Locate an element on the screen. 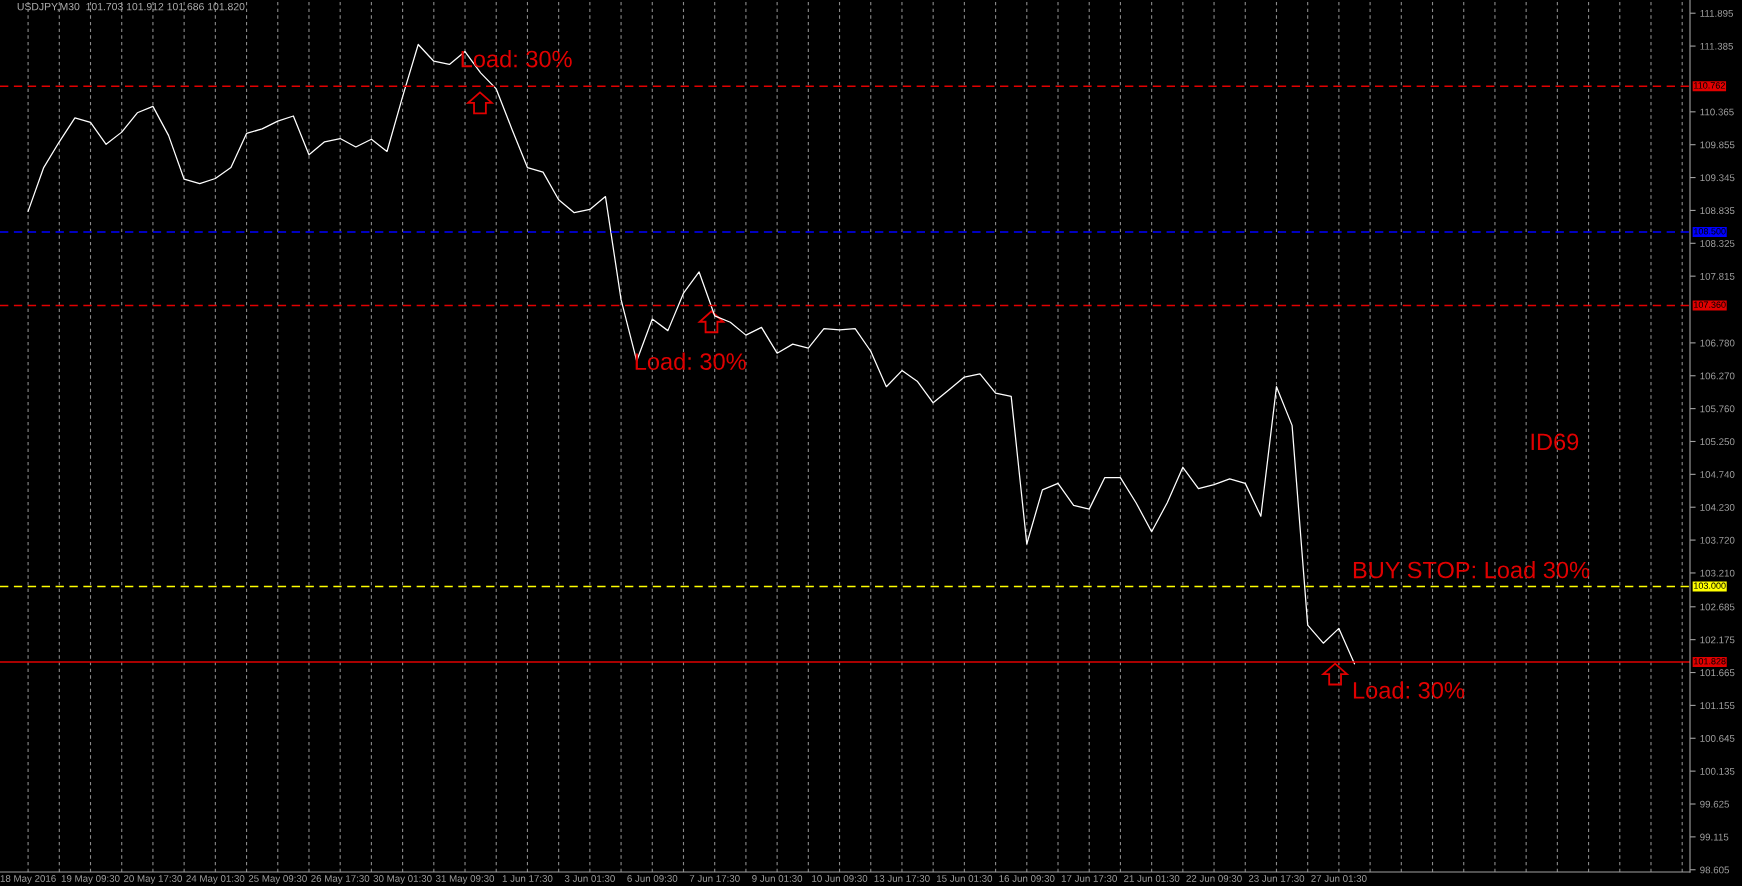  x-tick-label: 1 Jun 17:30 is located at coordinates (527, 878).